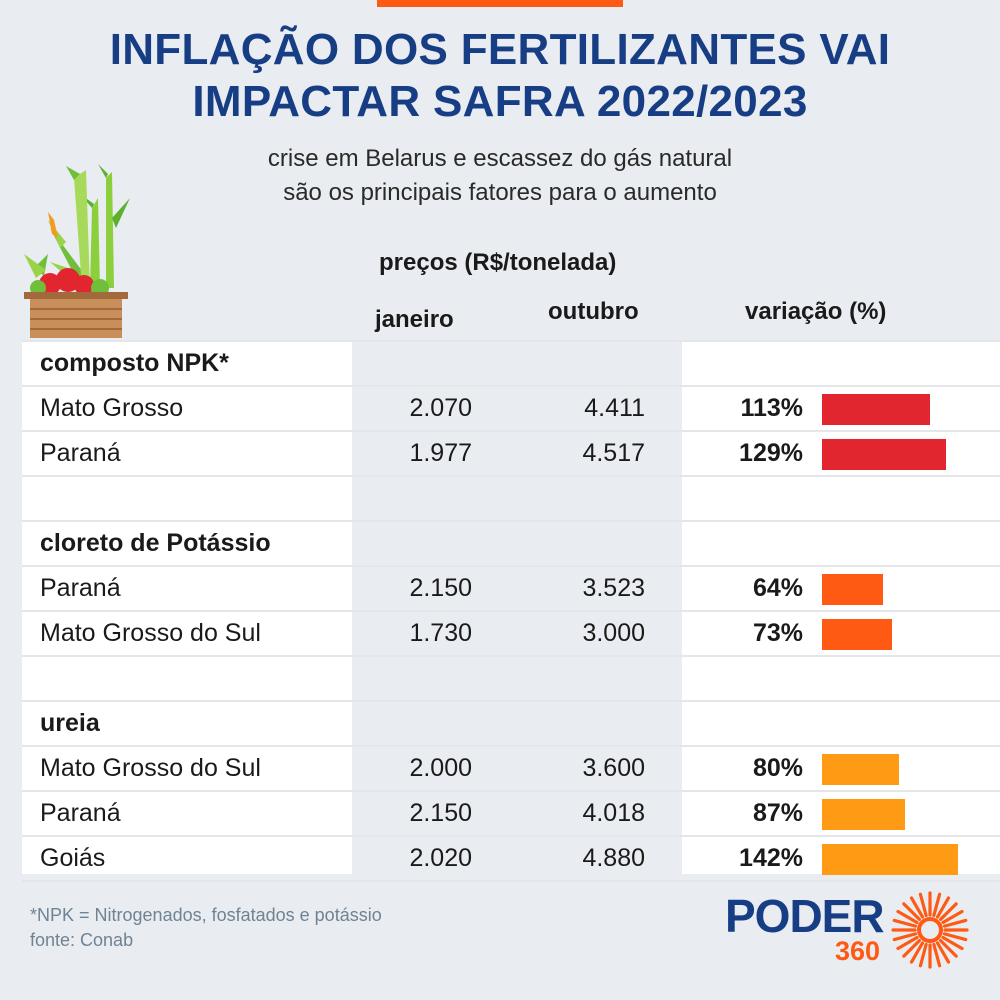 The image size is (1000, 1000). What do you see at coordinates (816, 311) in the screenshot?
I see `variation-header: variação (%)` at bounding box center [816, 311].